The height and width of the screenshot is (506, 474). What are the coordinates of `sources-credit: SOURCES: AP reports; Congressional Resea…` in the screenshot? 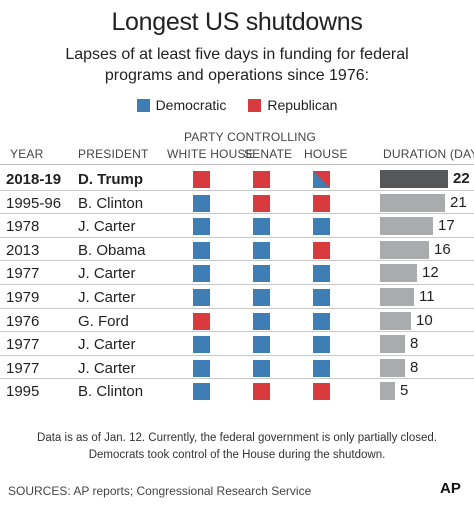 It's located at (160, 491).